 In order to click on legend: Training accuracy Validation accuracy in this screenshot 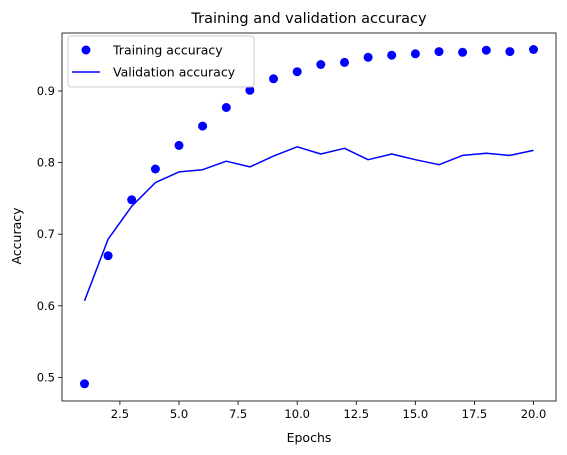, I will do `click(161, 61)`.